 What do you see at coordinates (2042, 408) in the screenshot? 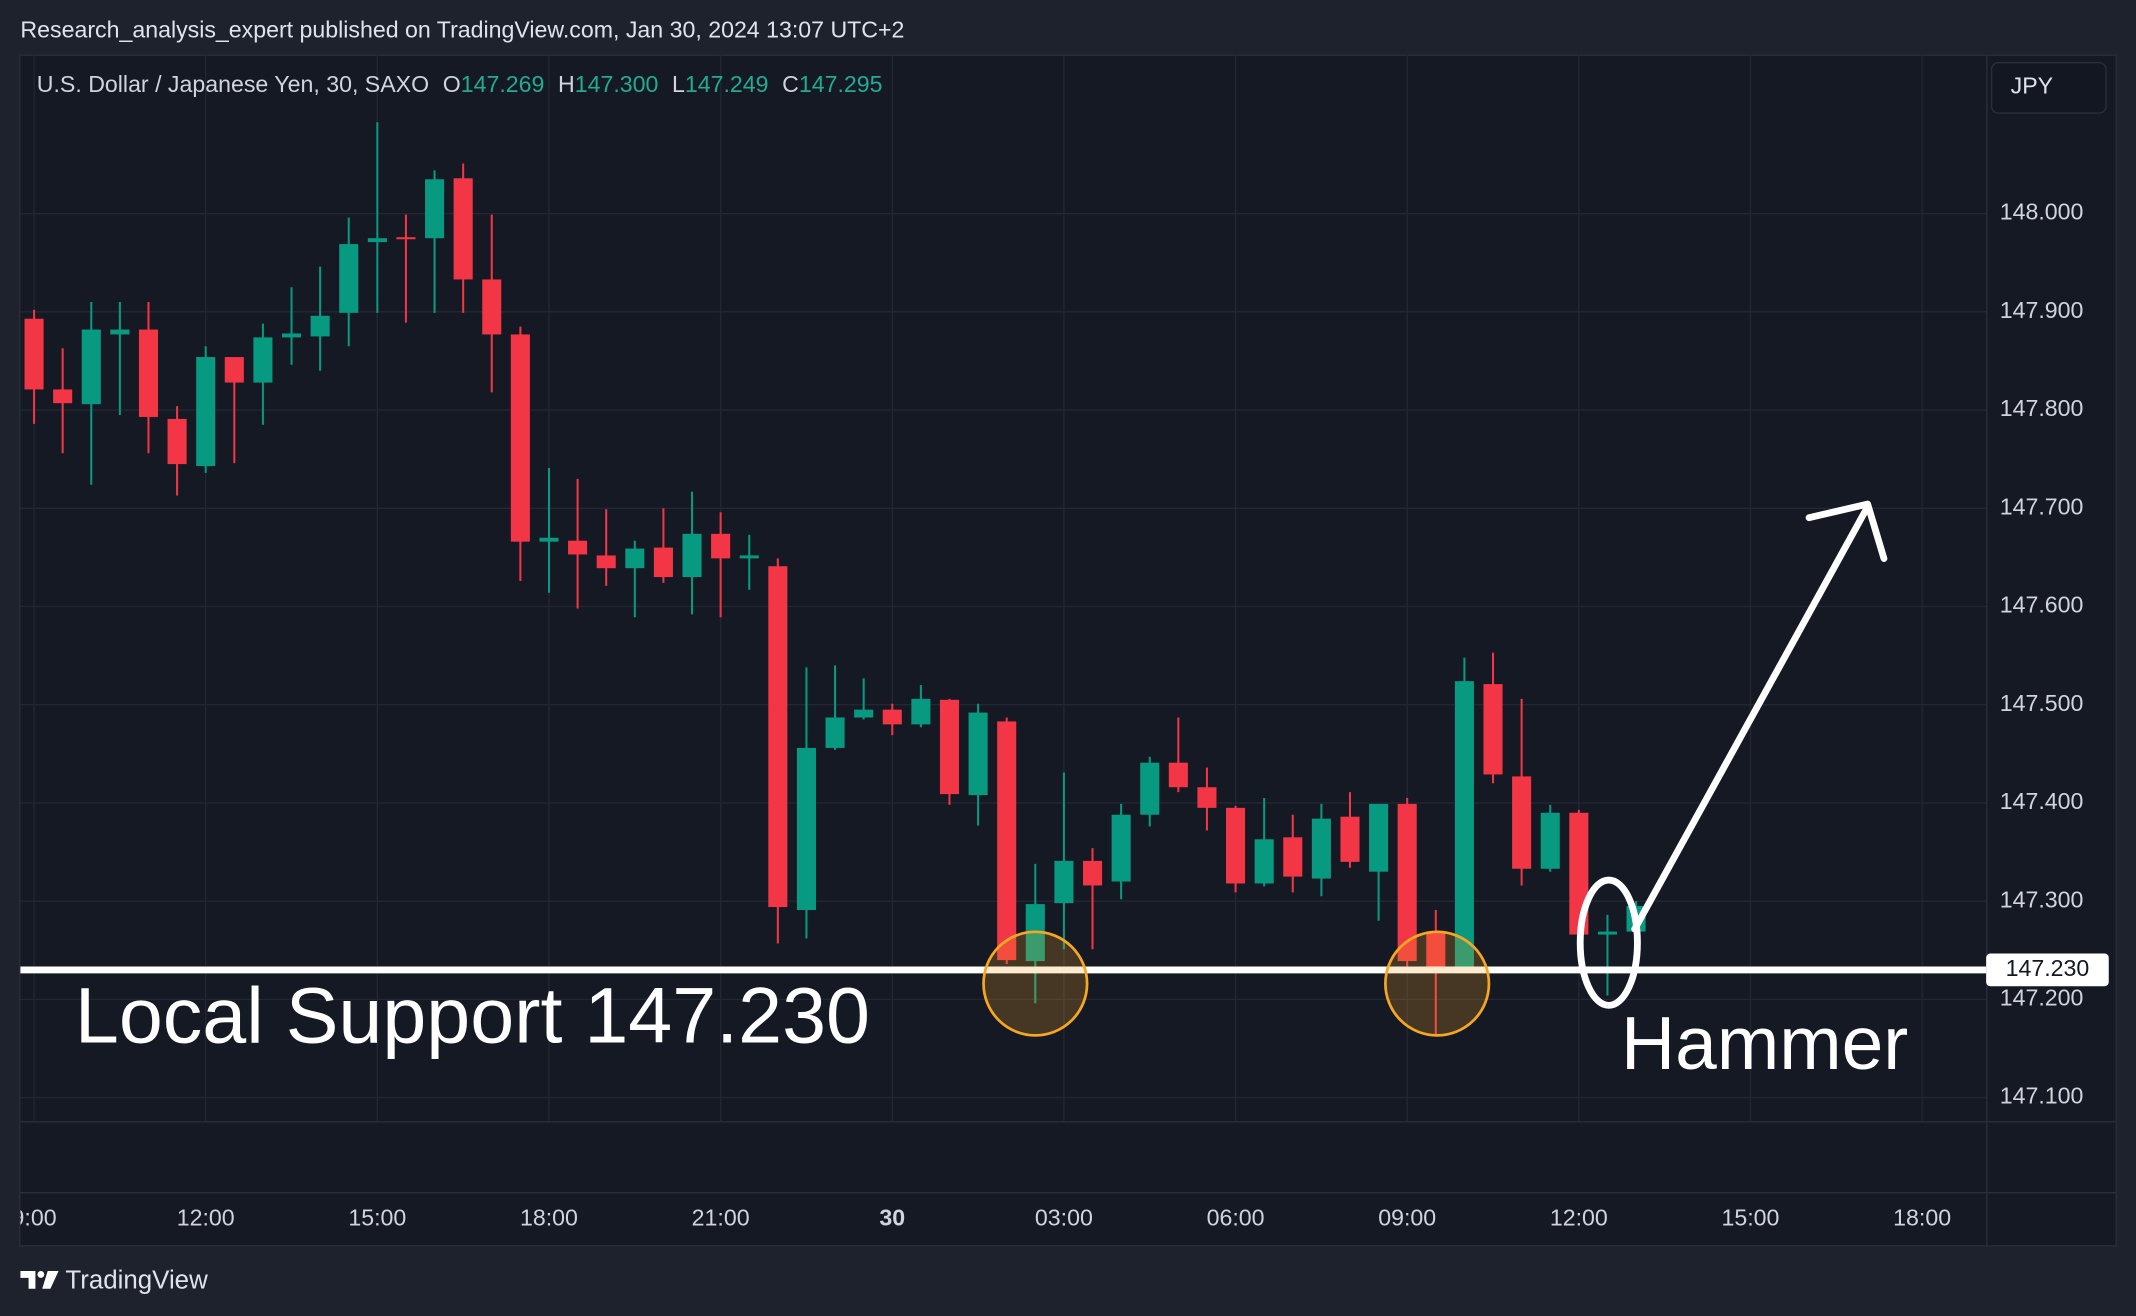
I see `y-tick-label: 147.800` at bounding box center [2042, 408].